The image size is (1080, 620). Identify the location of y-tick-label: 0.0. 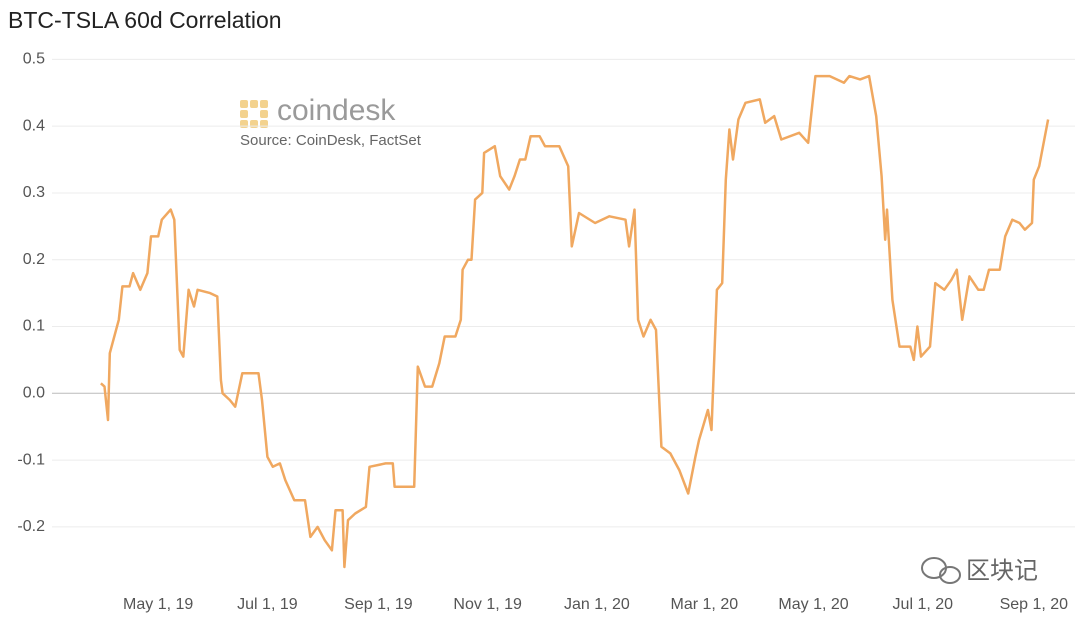
(34, 393).